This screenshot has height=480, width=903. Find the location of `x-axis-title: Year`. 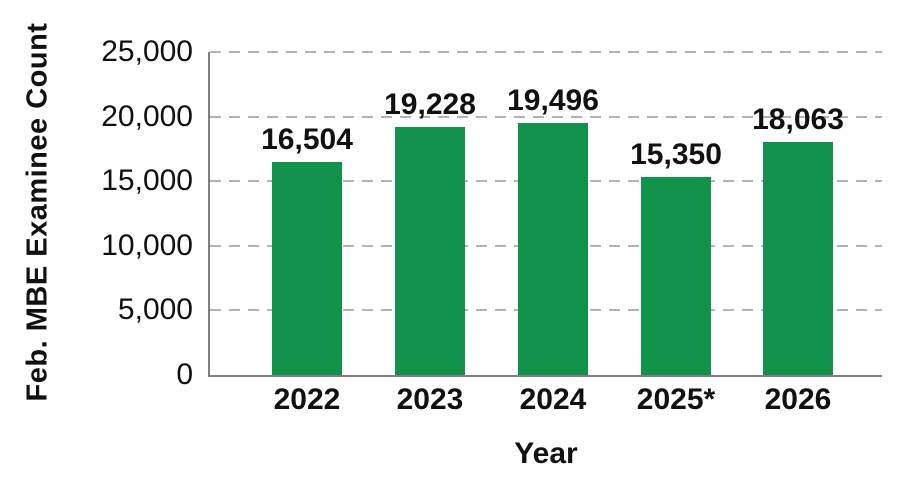

x-axis-title: Year is located at coordinates (546, 453).